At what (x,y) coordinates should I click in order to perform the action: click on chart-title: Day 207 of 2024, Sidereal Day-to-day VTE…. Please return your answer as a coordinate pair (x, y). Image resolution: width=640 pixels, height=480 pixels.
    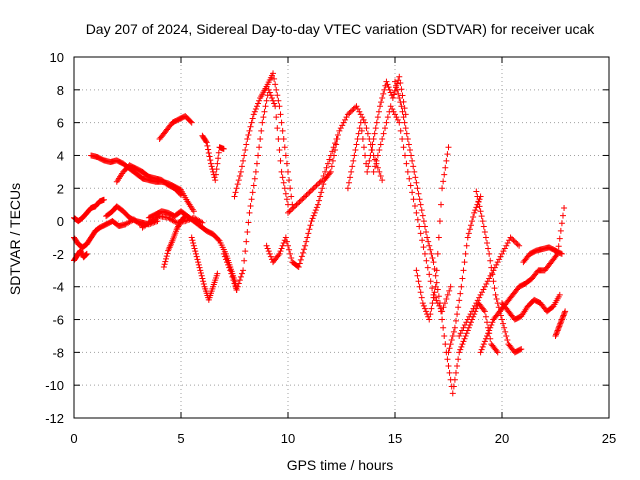
    Looking at the image, I should click on (341, 29).